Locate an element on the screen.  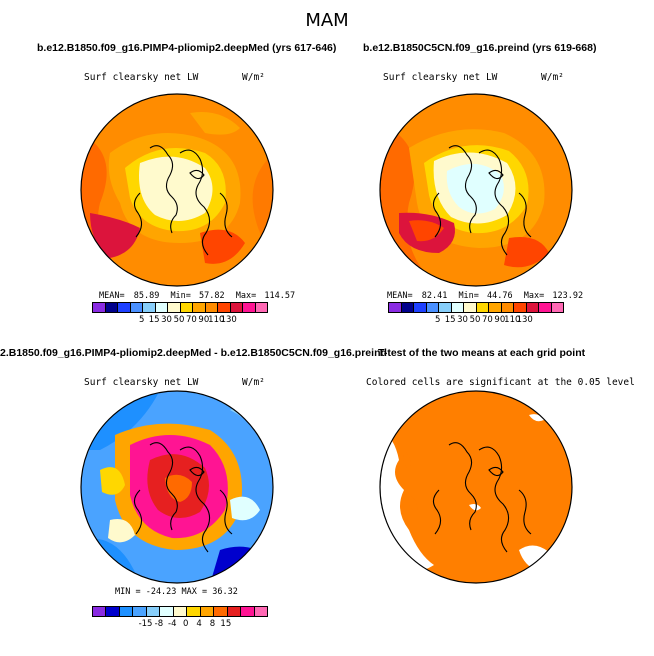
subtitle-top-left: Surf clearsky net LW is located at coordinates (141, 77).